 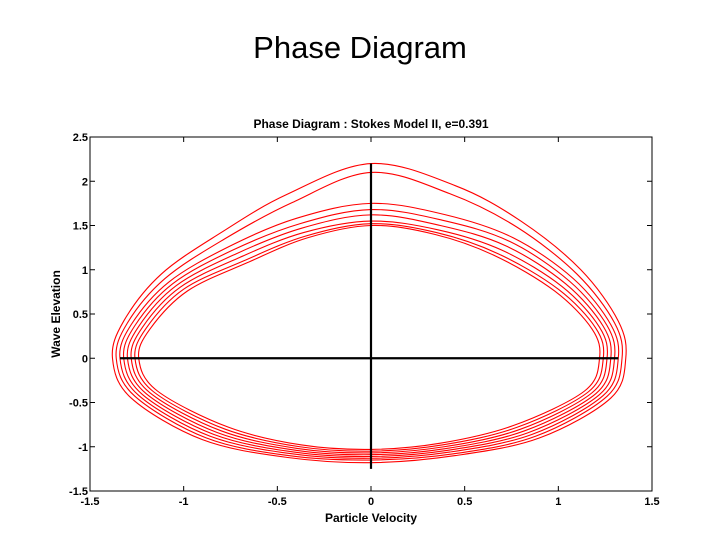 I want to click on y-axis-label: Wave Elevation, so click(x=56, y=314).